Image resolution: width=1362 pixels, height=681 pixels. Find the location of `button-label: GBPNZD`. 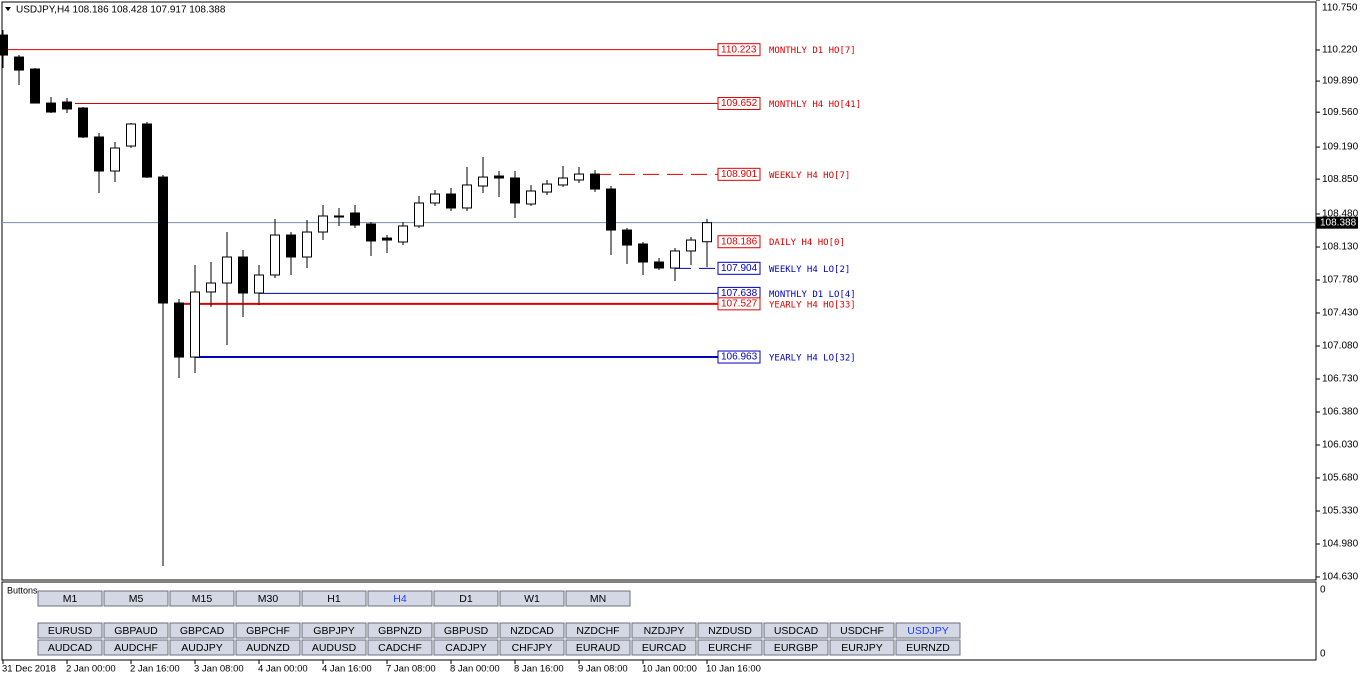

button-label: GBPNZD is located at coordinates (400, 631).